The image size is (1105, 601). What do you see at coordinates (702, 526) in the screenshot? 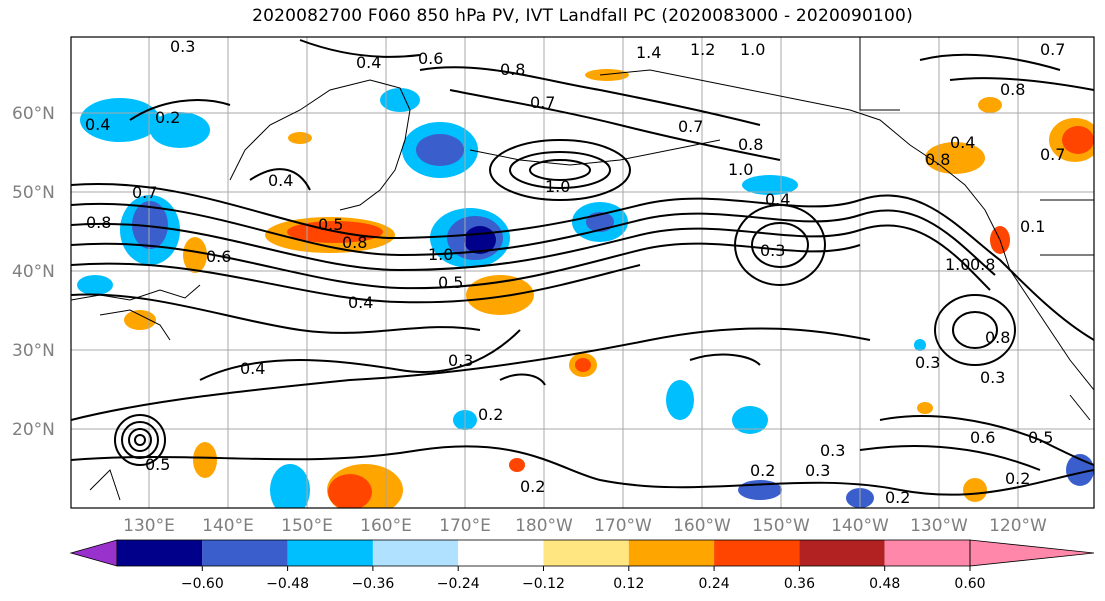
I see `lon-label: 160°W` at bounding box center [702, 526].